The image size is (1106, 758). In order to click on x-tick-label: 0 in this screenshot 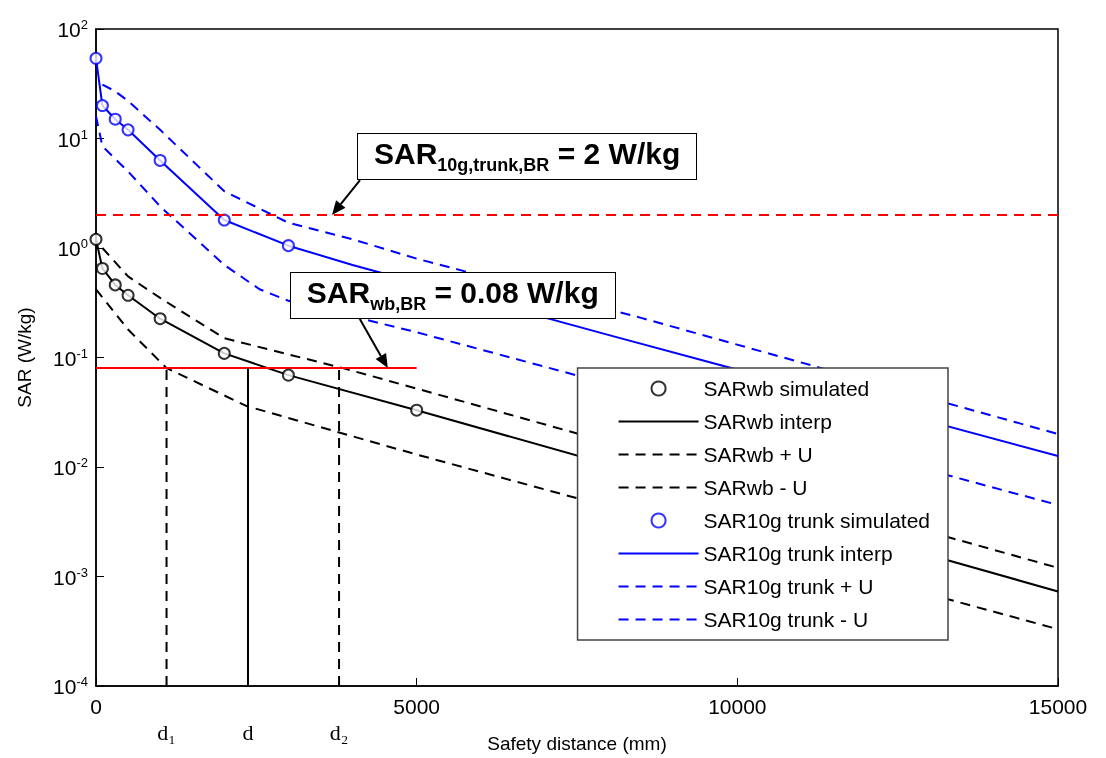, I will do `click(96, 706)`.